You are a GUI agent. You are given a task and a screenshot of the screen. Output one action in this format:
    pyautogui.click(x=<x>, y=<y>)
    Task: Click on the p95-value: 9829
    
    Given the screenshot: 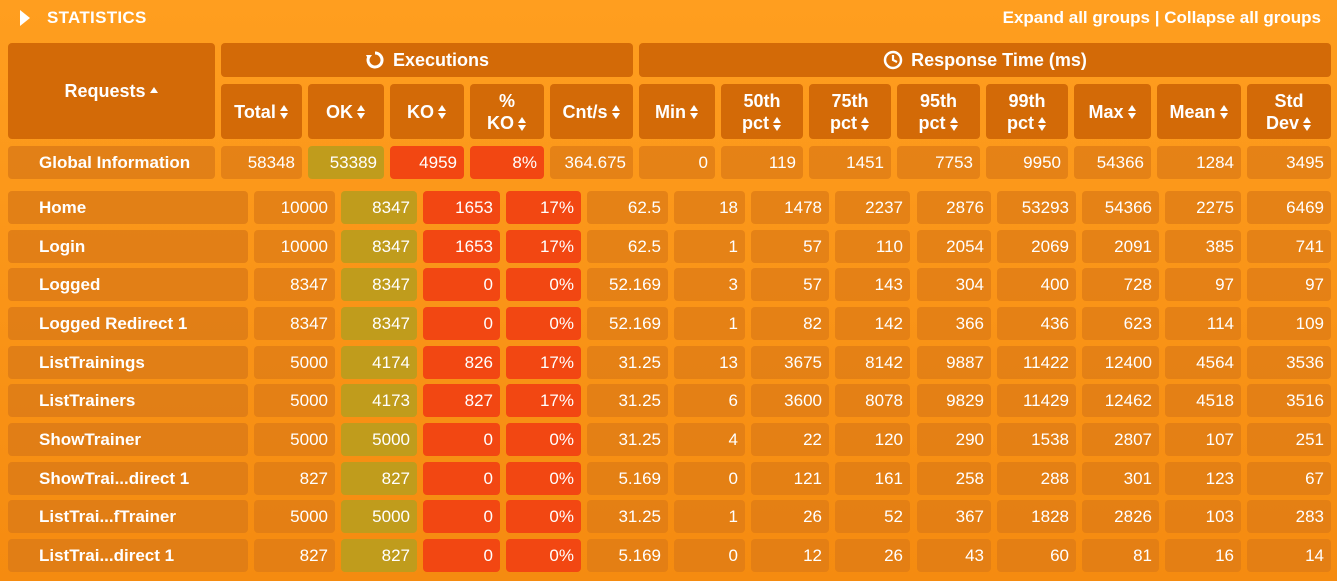 What is the action you would take?
    pyautogui.click(x=954, y=400)
    